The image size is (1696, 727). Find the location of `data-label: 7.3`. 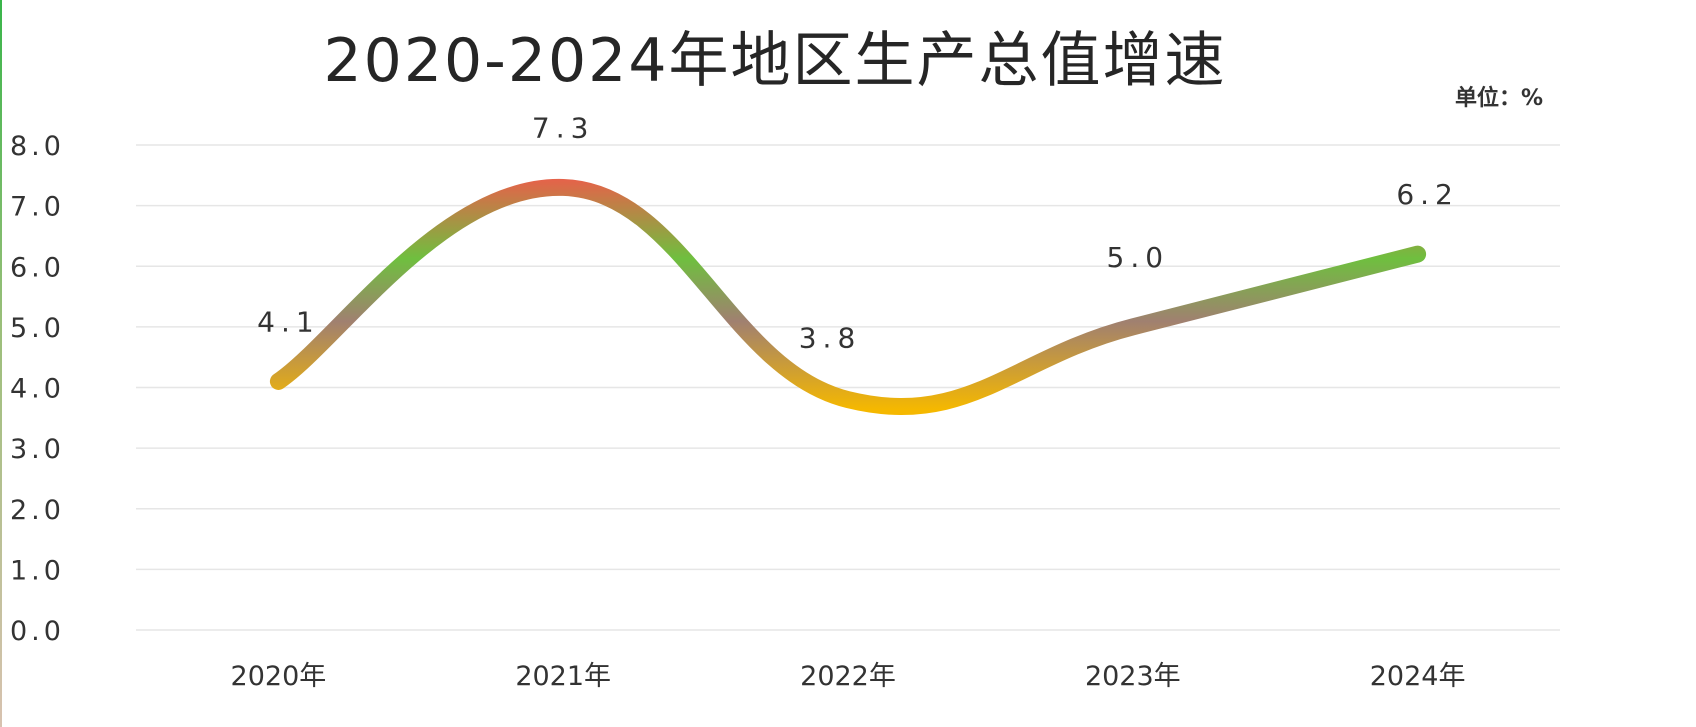

data-label: 7.3 is located at coordinates (563, 127).